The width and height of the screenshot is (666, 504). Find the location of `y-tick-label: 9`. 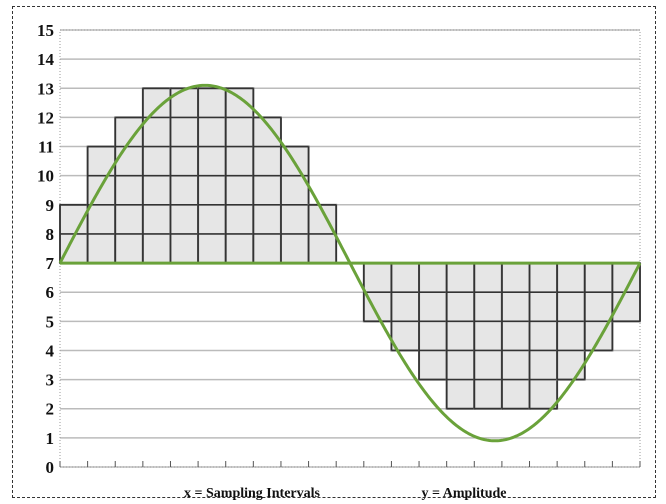

y-tick-label: 9 is located at coordinates (50, 205).